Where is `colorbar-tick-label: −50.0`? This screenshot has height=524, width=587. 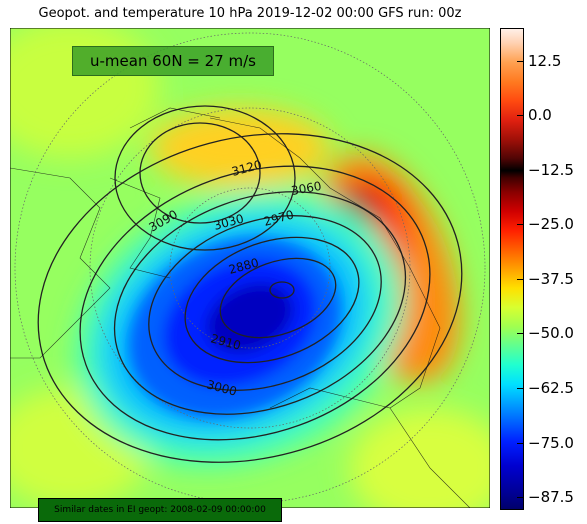
colorbar-tick-label: −50.0 is located at coordinates (551, 333).